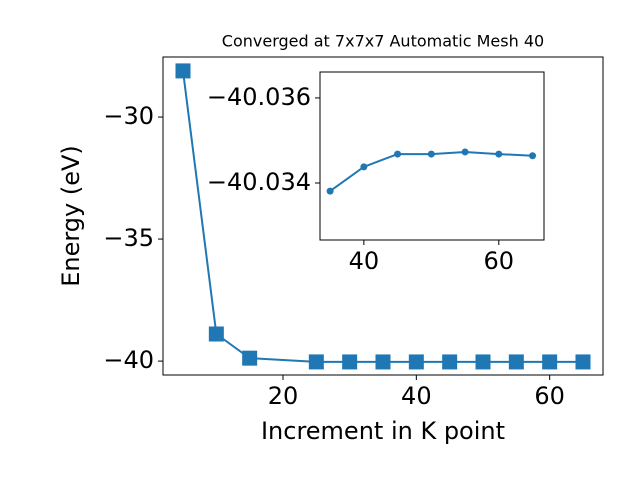  What do you see at coordinates (128, 360) in the screenshot?
I see `y-tick-label: −40` at bounding box center [128, 360].